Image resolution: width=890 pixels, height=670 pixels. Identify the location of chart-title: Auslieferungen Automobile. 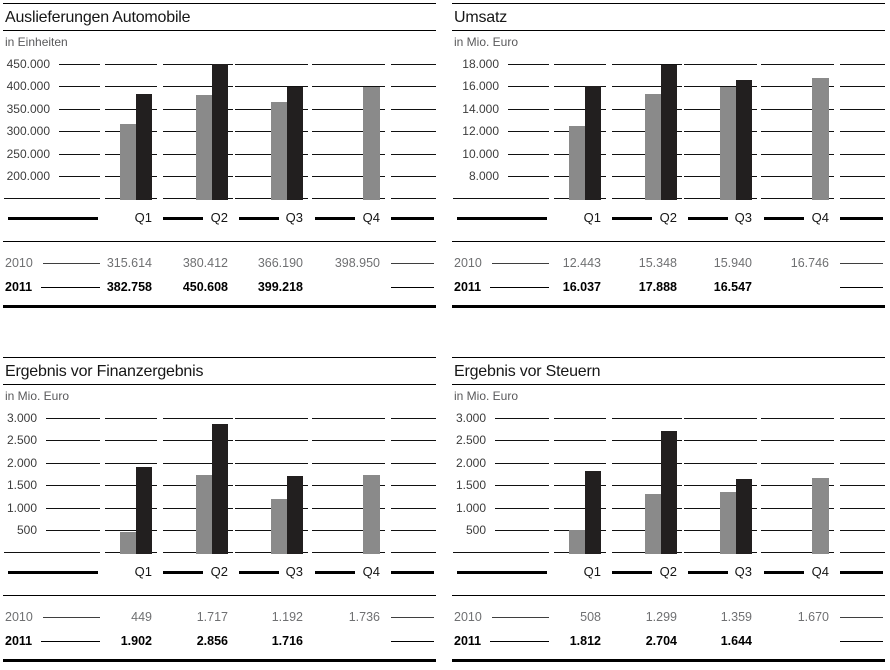
(98, 17).